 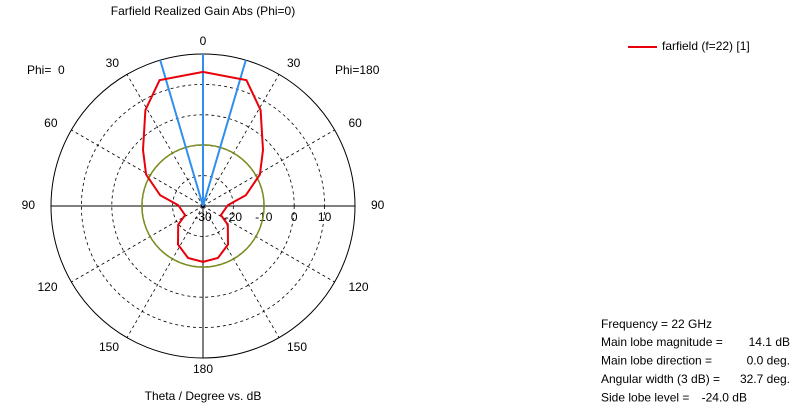 I want to click on info-label: Main lobe magnitude =, so click(x=662, y=342).